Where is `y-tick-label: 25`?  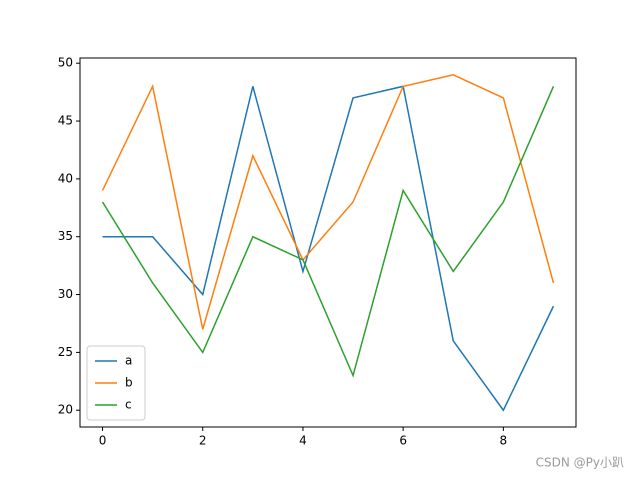 y-tick-label: 25 is located at coordinates (65, 352).